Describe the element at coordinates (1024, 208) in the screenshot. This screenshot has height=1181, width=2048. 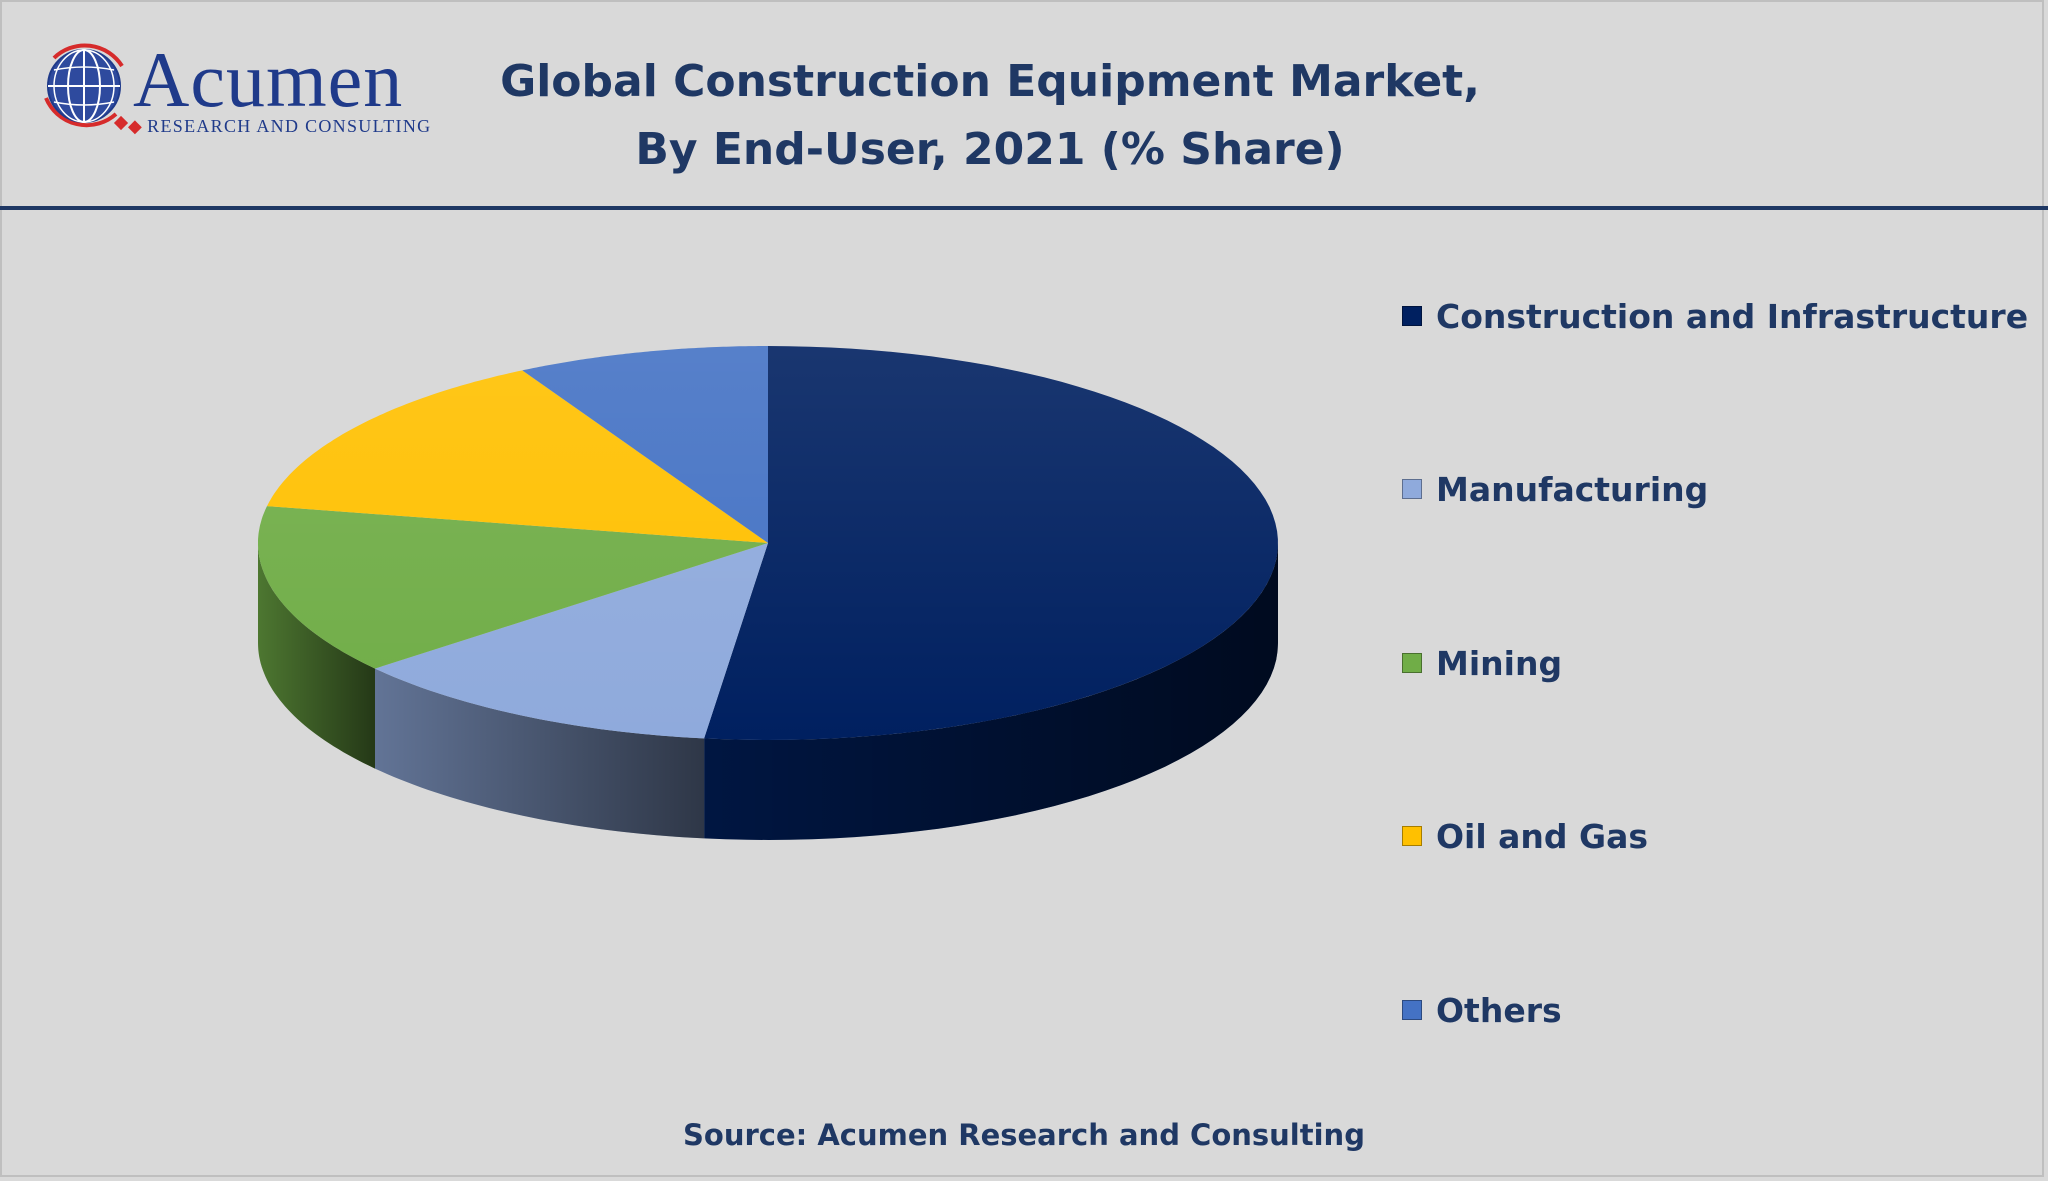
I see `header-divider` at that location.